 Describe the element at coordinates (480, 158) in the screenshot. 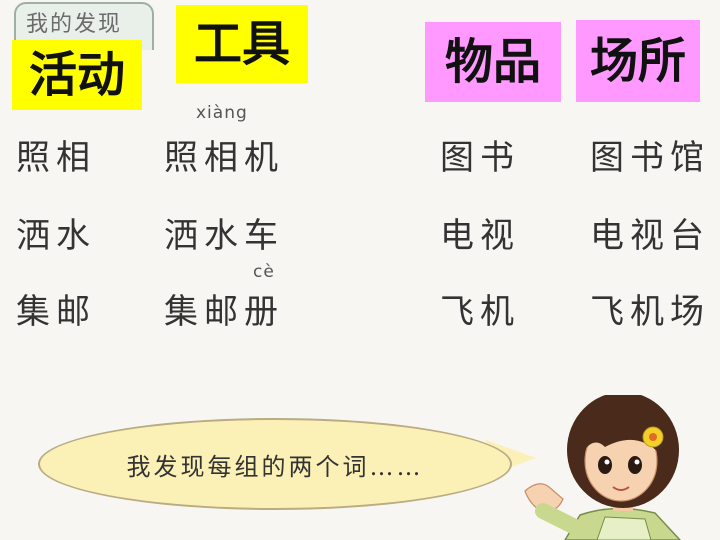

I see `word-item-1: 图书` at that location.